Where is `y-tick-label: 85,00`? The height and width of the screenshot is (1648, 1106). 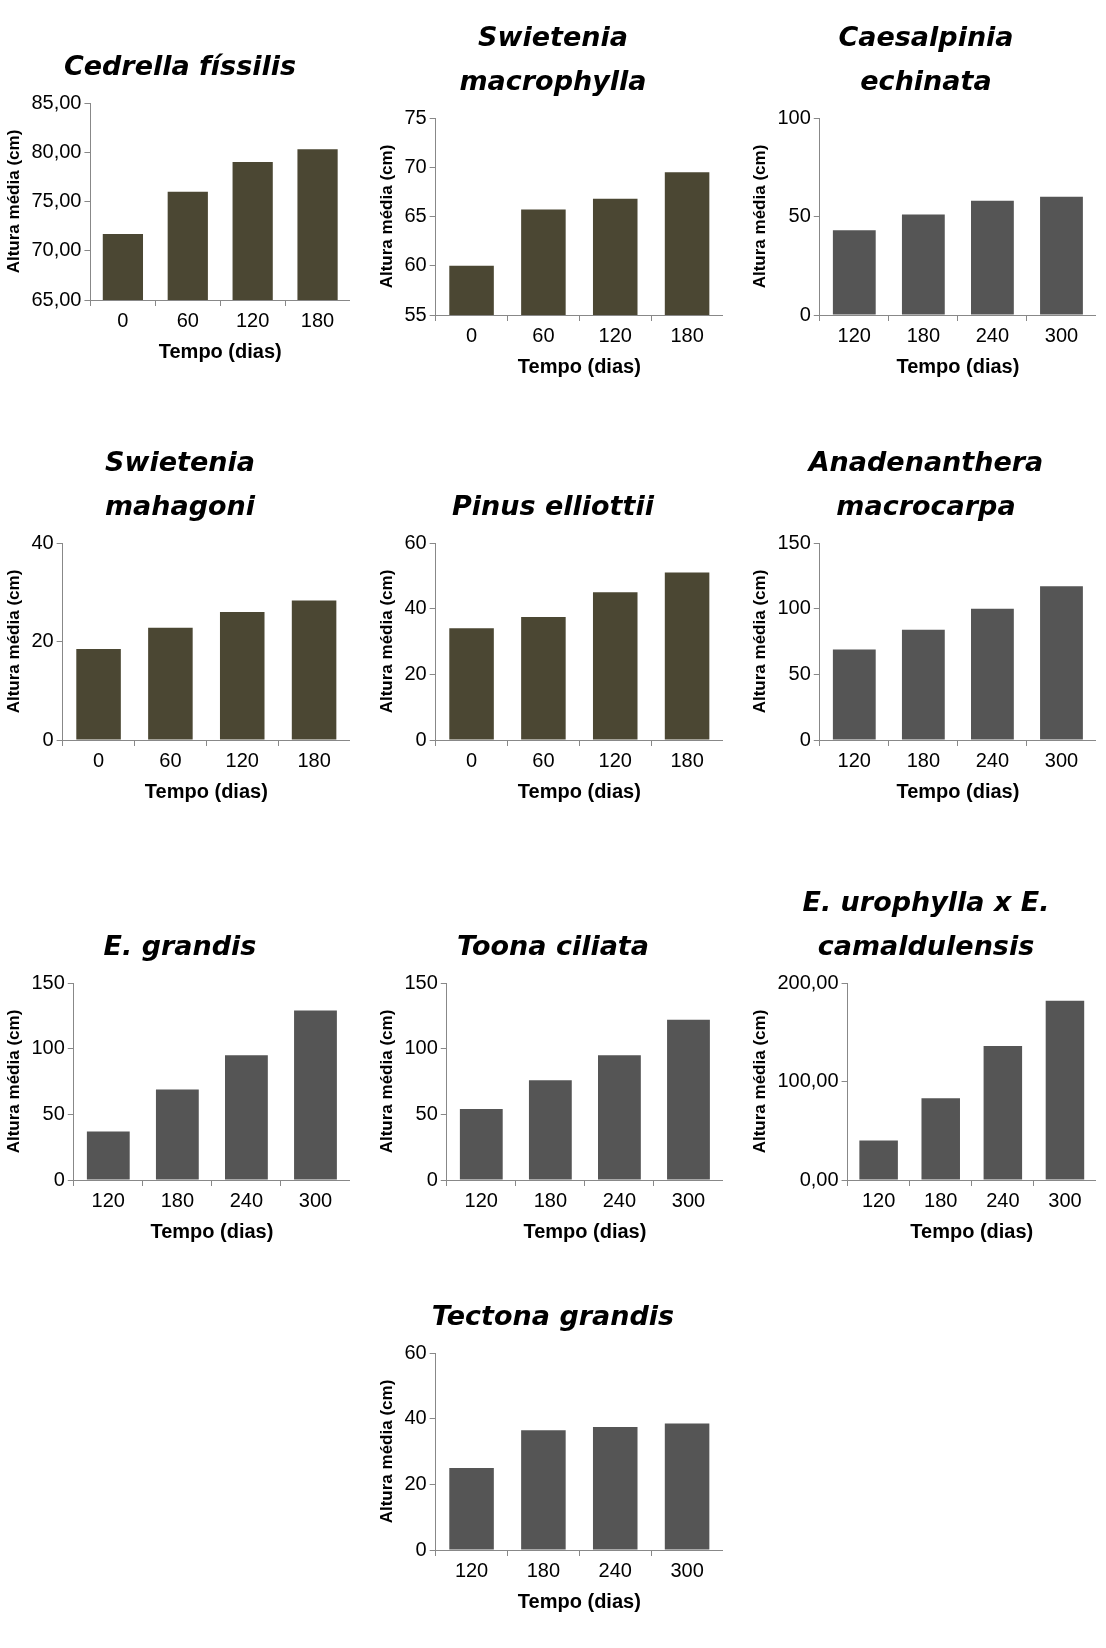 y-tick-label: 85,00 is located at coordinates (56, 101).